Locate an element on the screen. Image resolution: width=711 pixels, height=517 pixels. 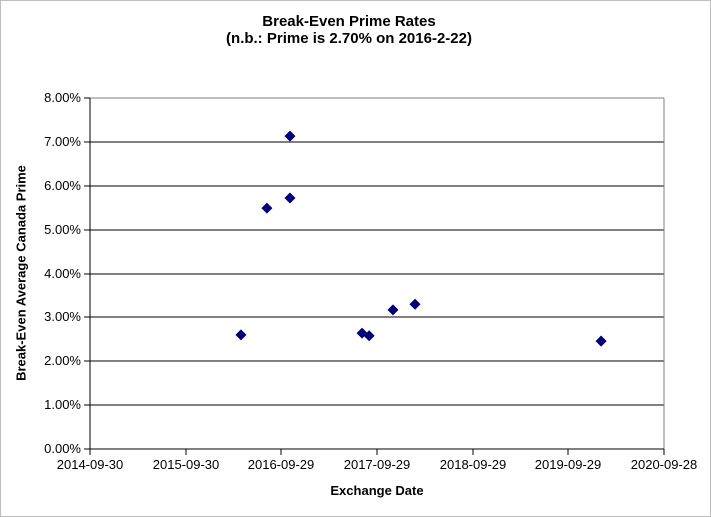
x-tick-label: 2014-09-30 is located at coordinates (90, 464).